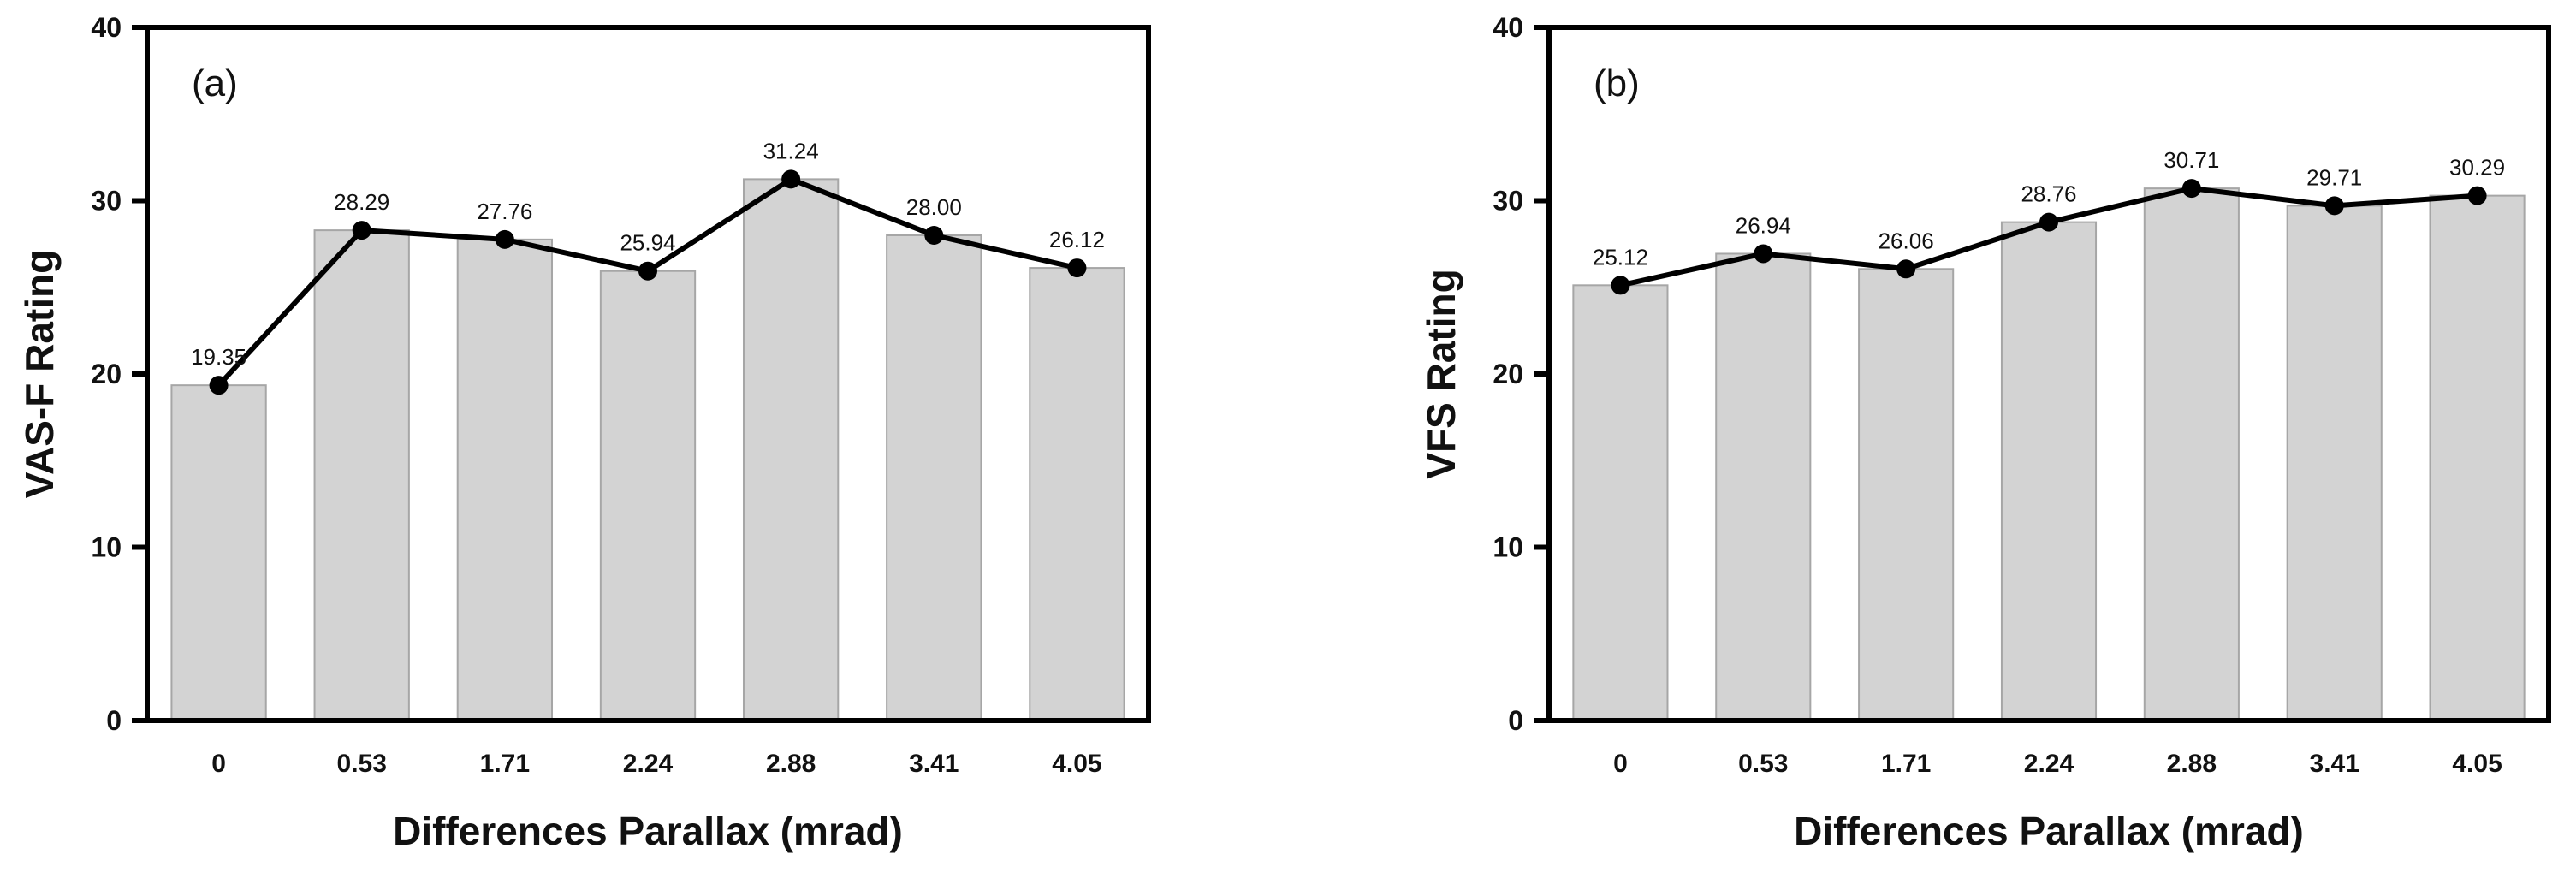 This screenshot has height=878, width=2576. Describe the element at coordinates (2191, 160) in the screenshot. I see `data-label-b-4: 30.71` at that location.